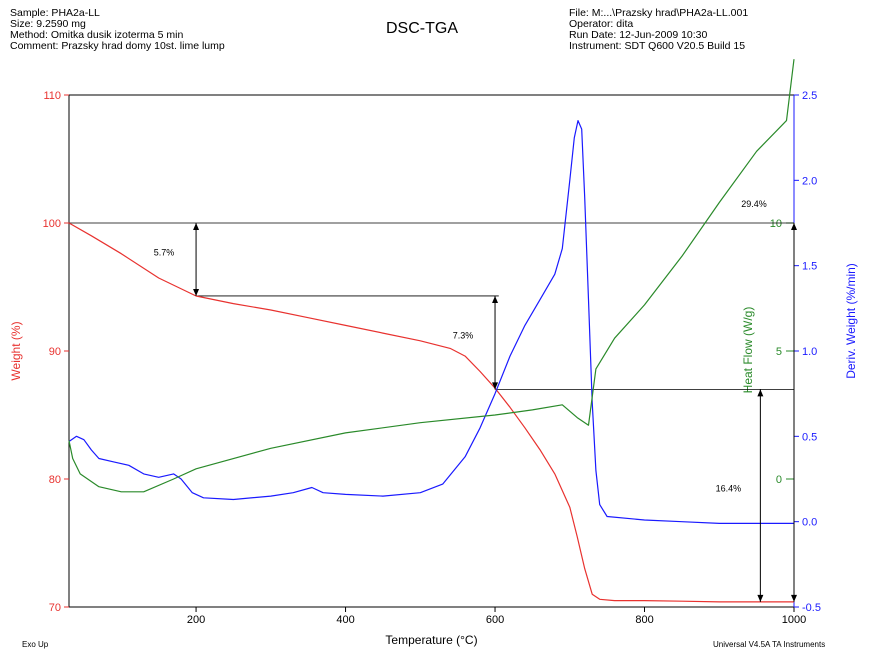  What do you see at coordinates (809, 352) in the screenshot?
I see `right-y-tick-label: 1.0` at bounding box center [809, 352].